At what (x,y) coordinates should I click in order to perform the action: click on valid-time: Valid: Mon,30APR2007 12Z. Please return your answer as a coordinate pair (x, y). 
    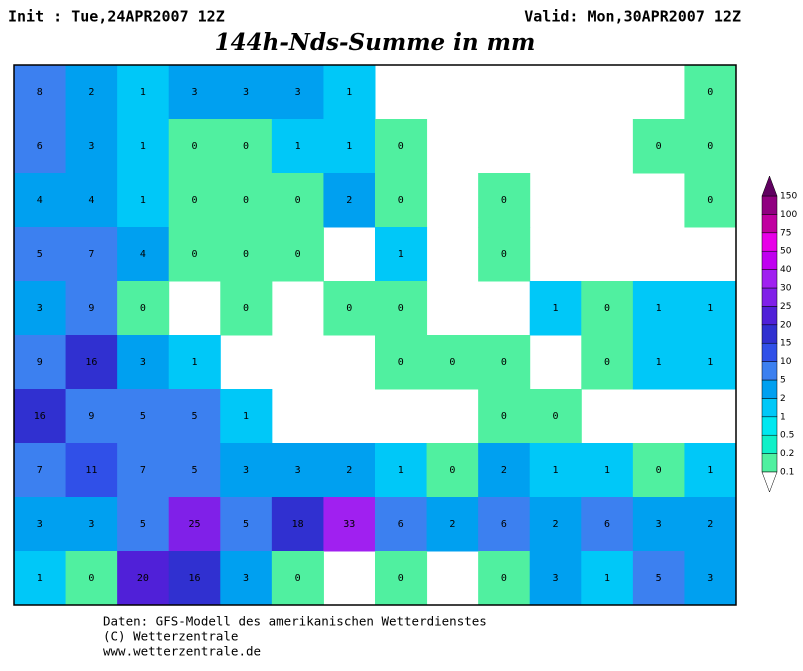
    Looking at the image, I should click on (632, 17).